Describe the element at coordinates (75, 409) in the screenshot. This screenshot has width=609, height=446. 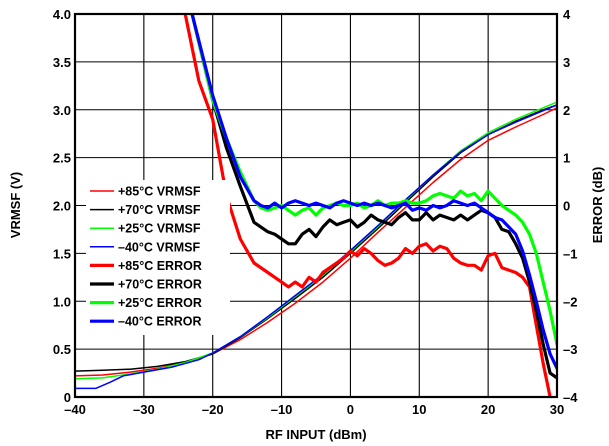
I see `x-tick-label: –40` at that location.